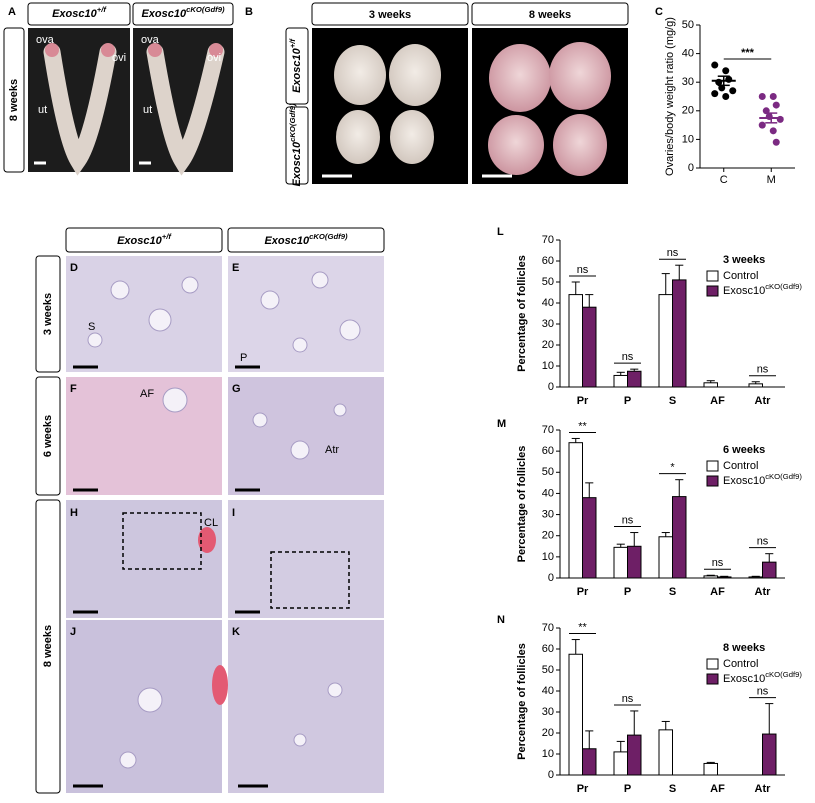  I want to click on y-axis-label: Percentage of follicles, so click(522, 313).